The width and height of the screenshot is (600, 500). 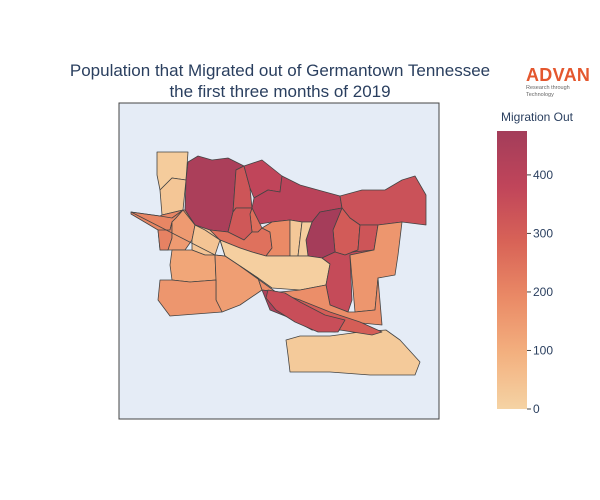 I want to click on region-r28, so click(x=353, y=352).